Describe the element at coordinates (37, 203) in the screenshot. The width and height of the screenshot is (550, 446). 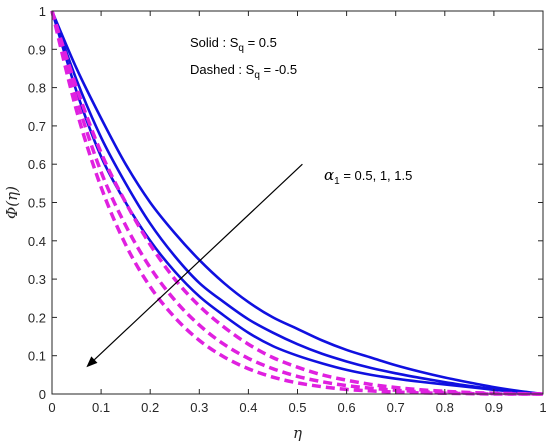
I see `y-tick-label: 0.5` at that location.